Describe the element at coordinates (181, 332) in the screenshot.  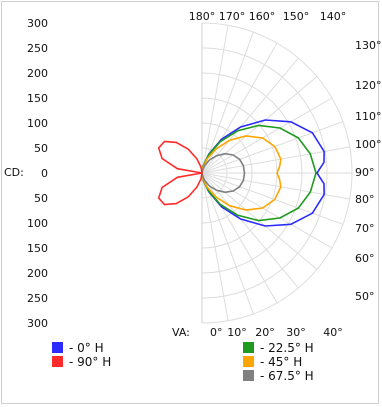
I see `va-axis-label: VA:` at that location.